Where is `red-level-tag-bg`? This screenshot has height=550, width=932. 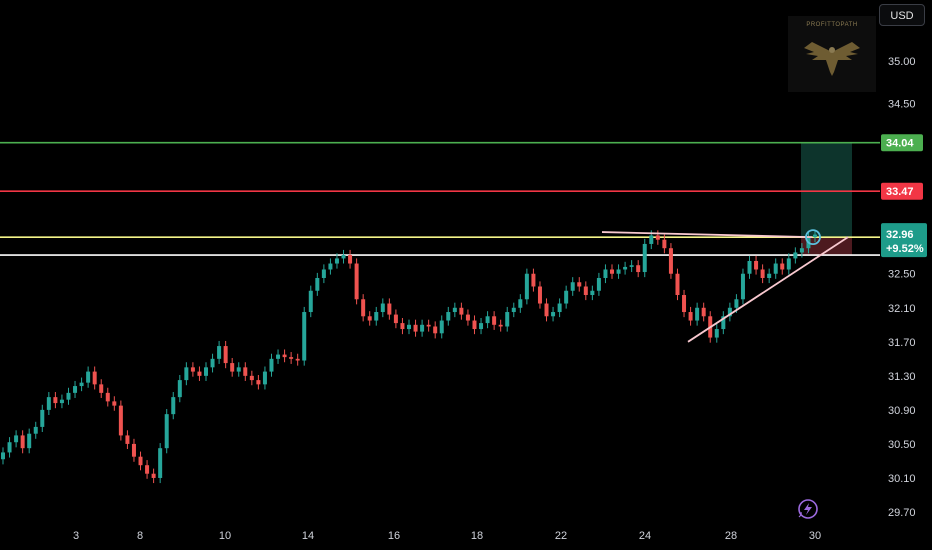 red-level-tag-bg is located at coordinates (902, 191).